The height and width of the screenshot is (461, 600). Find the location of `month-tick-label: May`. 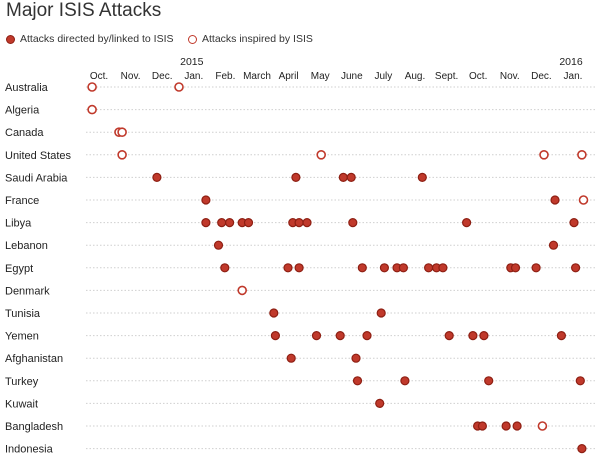

month-tick-label: May is located at coordinates (320, 76).